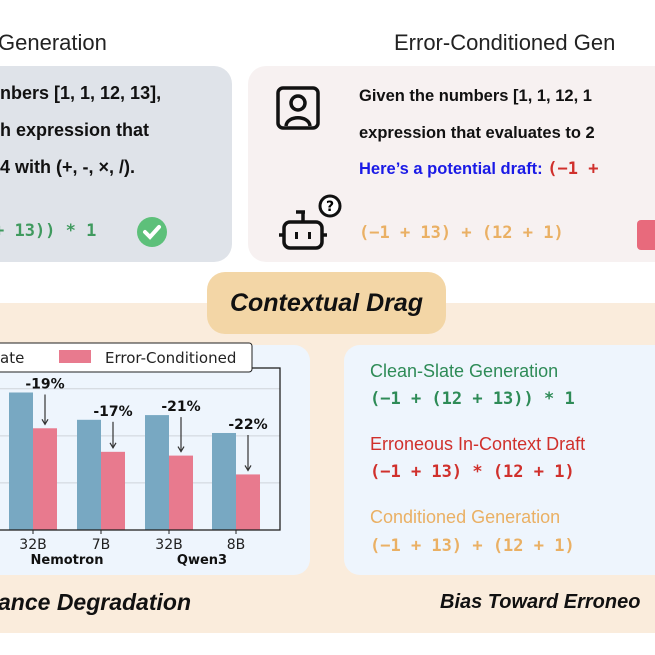 The image size is (655, 655). I want to click on draft-fragment: (−1 +, so click(573, 169).